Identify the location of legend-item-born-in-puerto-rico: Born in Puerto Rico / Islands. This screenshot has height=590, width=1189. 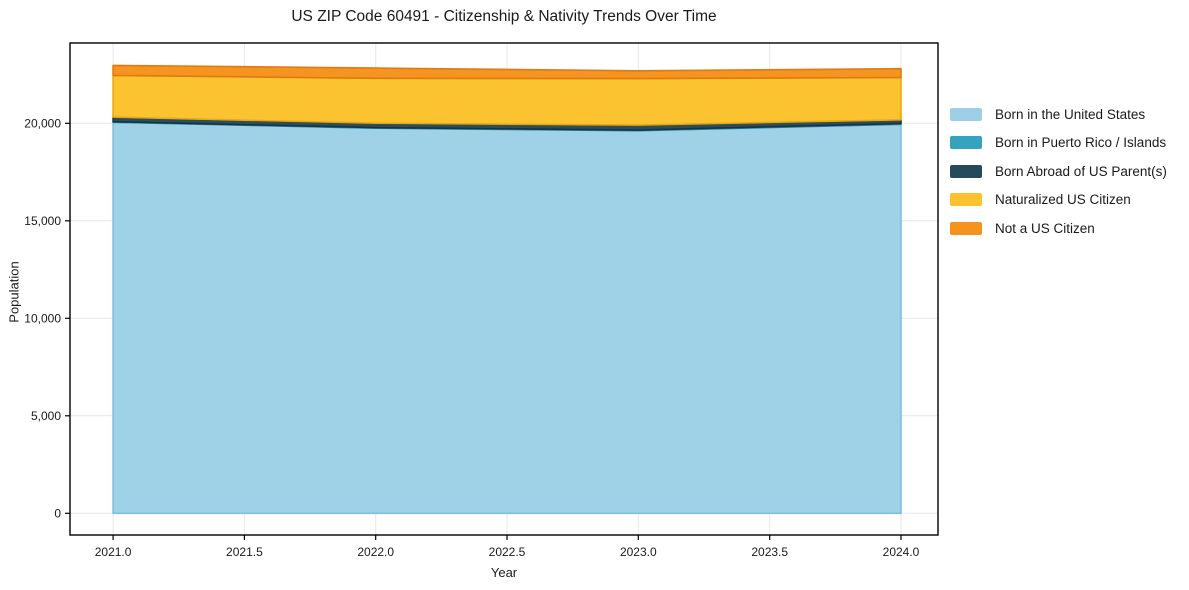
(1058, 143).